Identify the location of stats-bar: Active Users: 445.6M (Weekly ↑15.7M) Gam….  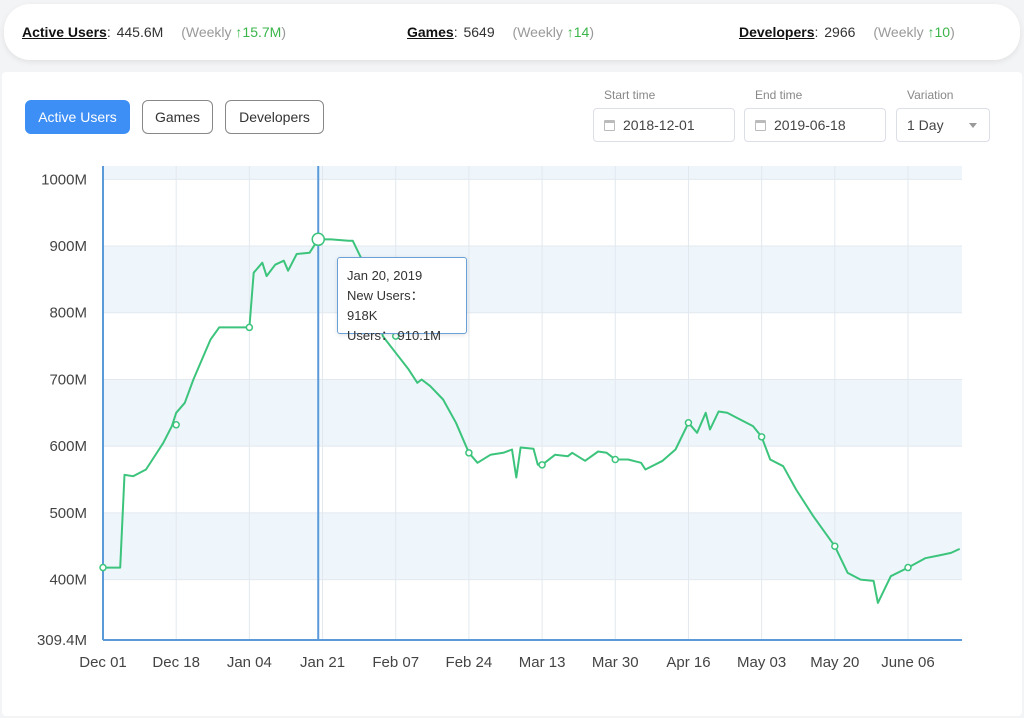
(512, 32).